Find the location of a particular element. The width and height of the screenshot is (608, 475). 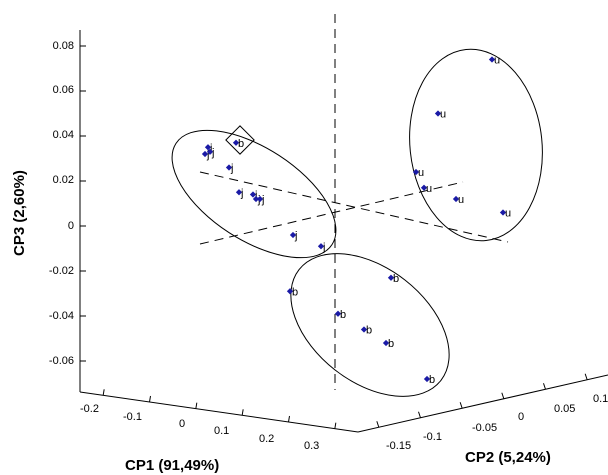

z-tick-label: 0.02 is located at coordinates (63, 180).